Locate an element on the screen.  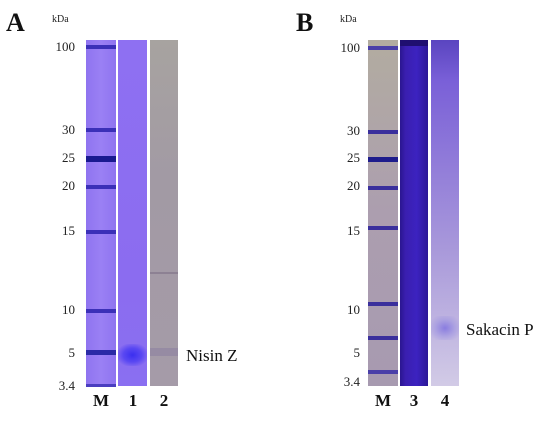
annotation-sakacin-p: Sakacin P is located at coordinates (500, 329).